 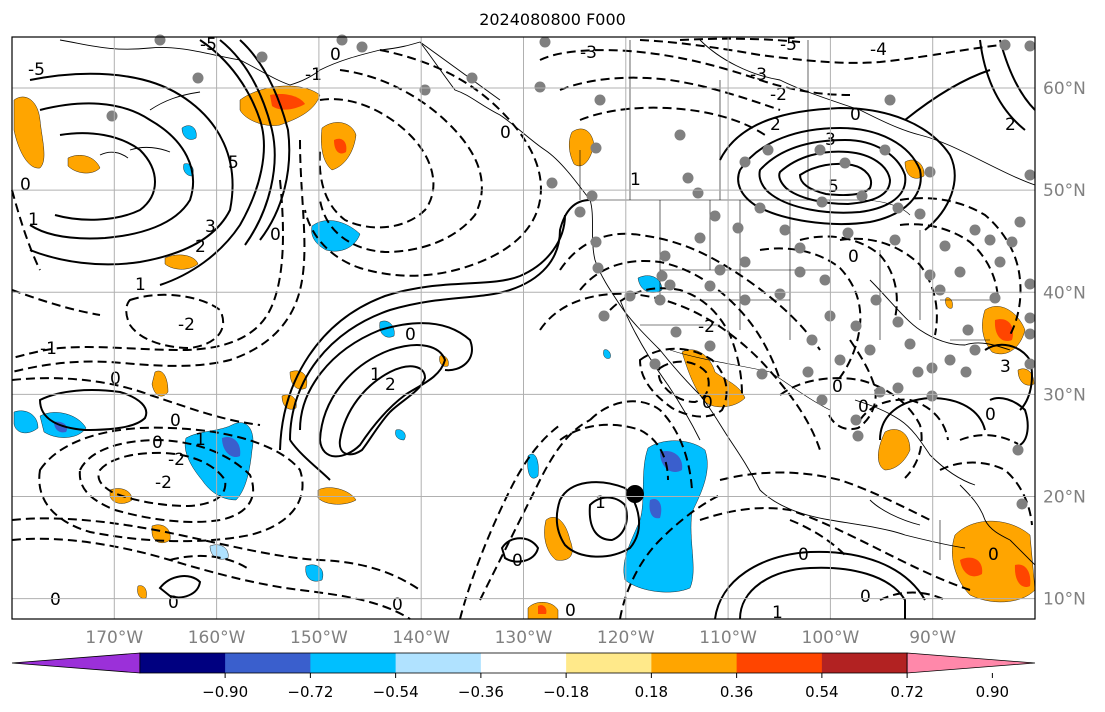 I want to click on lon-tick-label: 170°W, so click(x=114, y=638).